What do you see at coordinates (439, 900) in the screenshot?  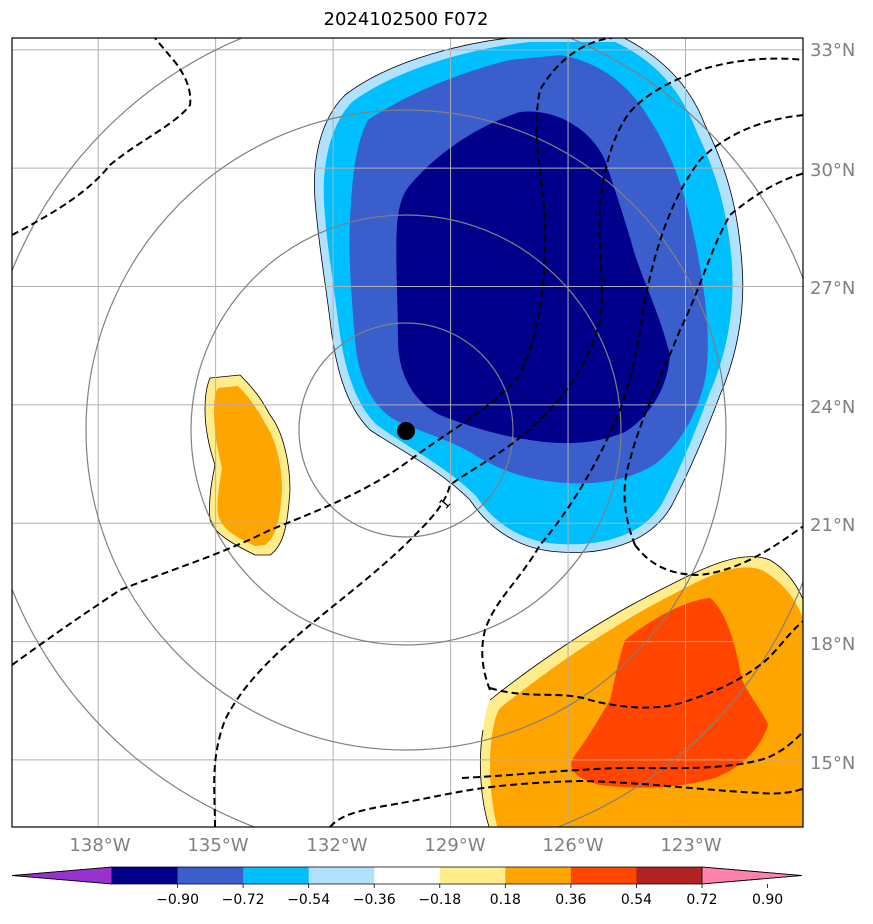 I see `colorbar-tick-label: −0.18` at bounding box center [439, 900].